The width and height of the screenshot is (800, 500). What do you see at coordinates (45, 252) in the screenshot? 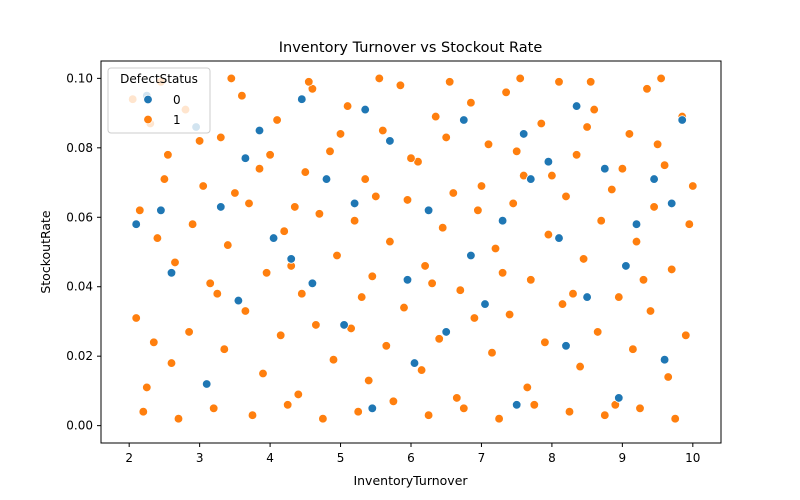
I see `y-axis-label: StockoutRate` at bounding box center [45, 252].